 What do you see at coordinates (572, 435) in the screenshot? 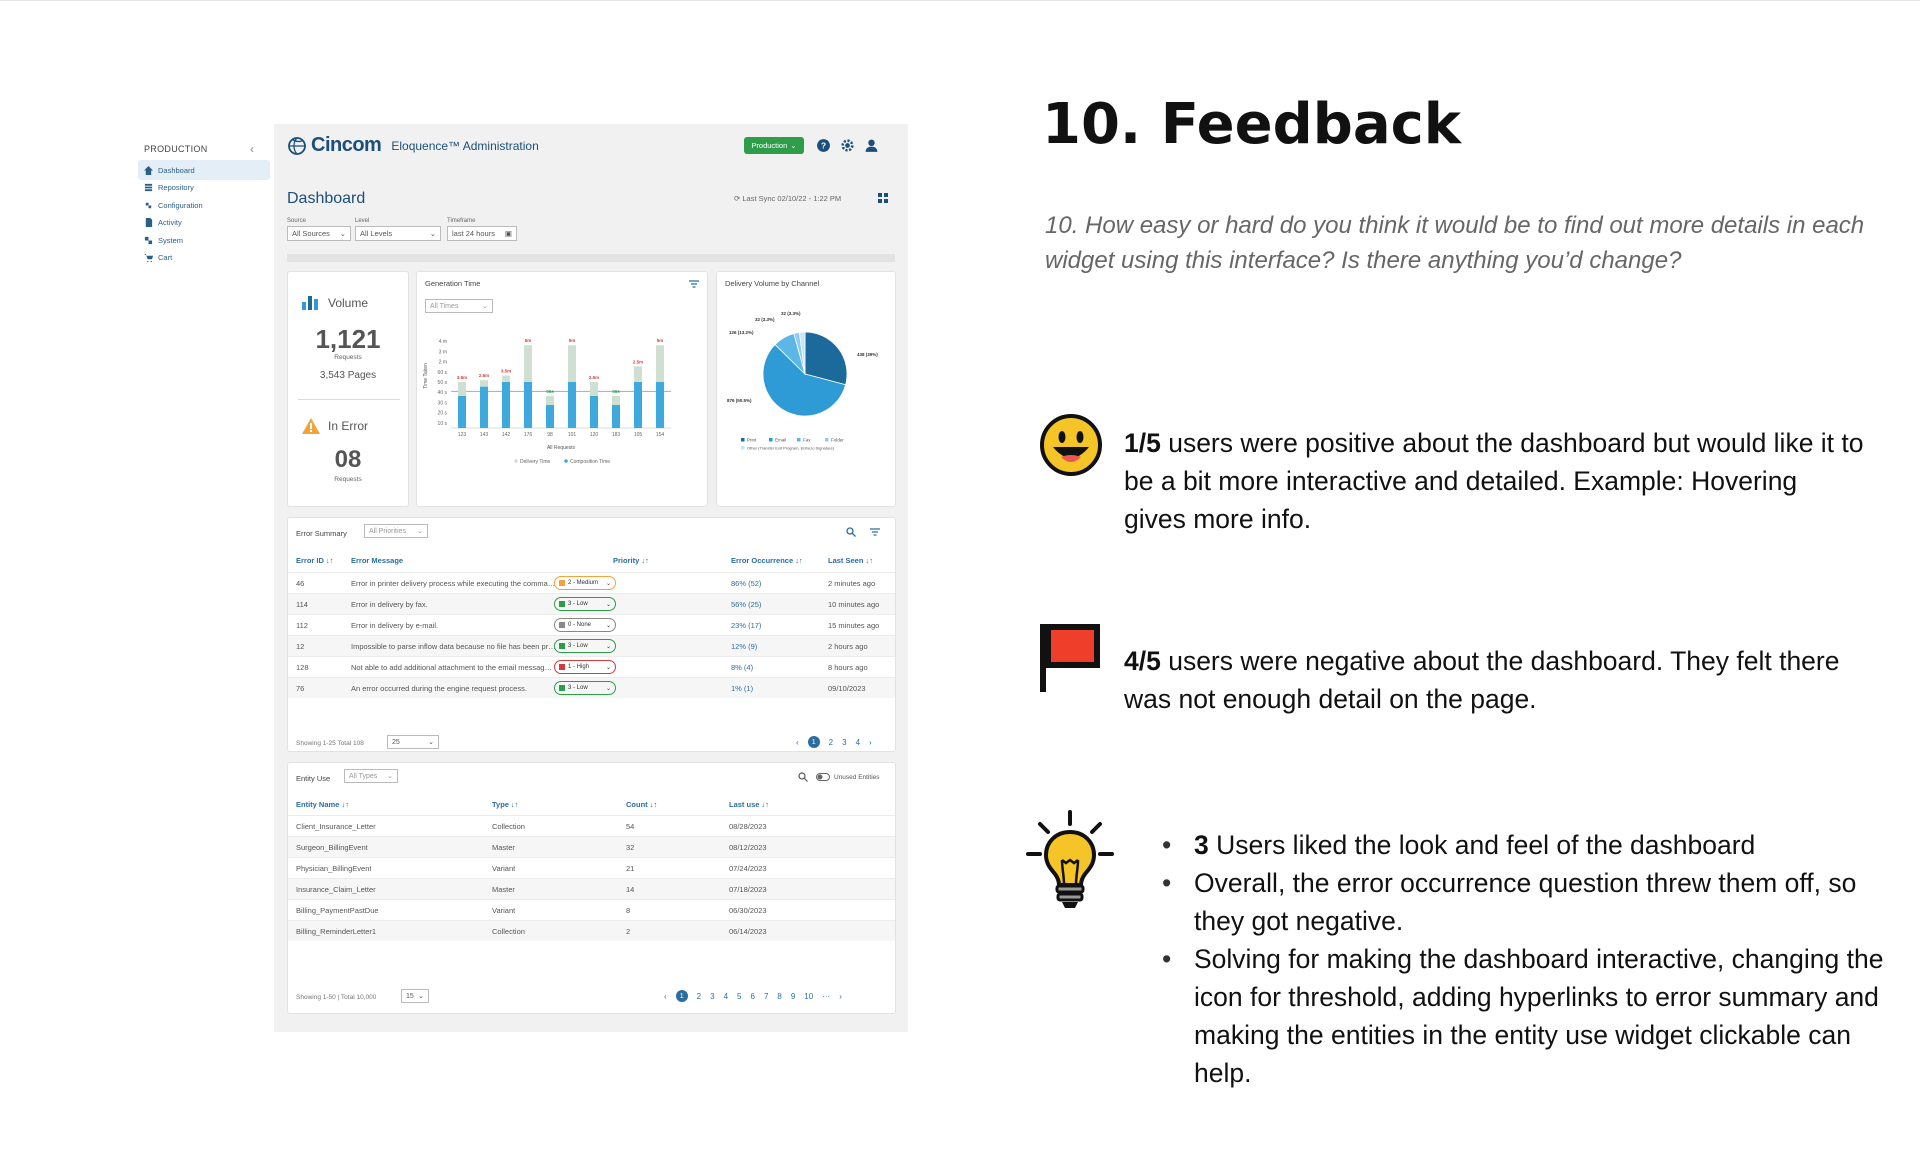
I see `x-tick-label: 101` at bounding box center [572, 435].